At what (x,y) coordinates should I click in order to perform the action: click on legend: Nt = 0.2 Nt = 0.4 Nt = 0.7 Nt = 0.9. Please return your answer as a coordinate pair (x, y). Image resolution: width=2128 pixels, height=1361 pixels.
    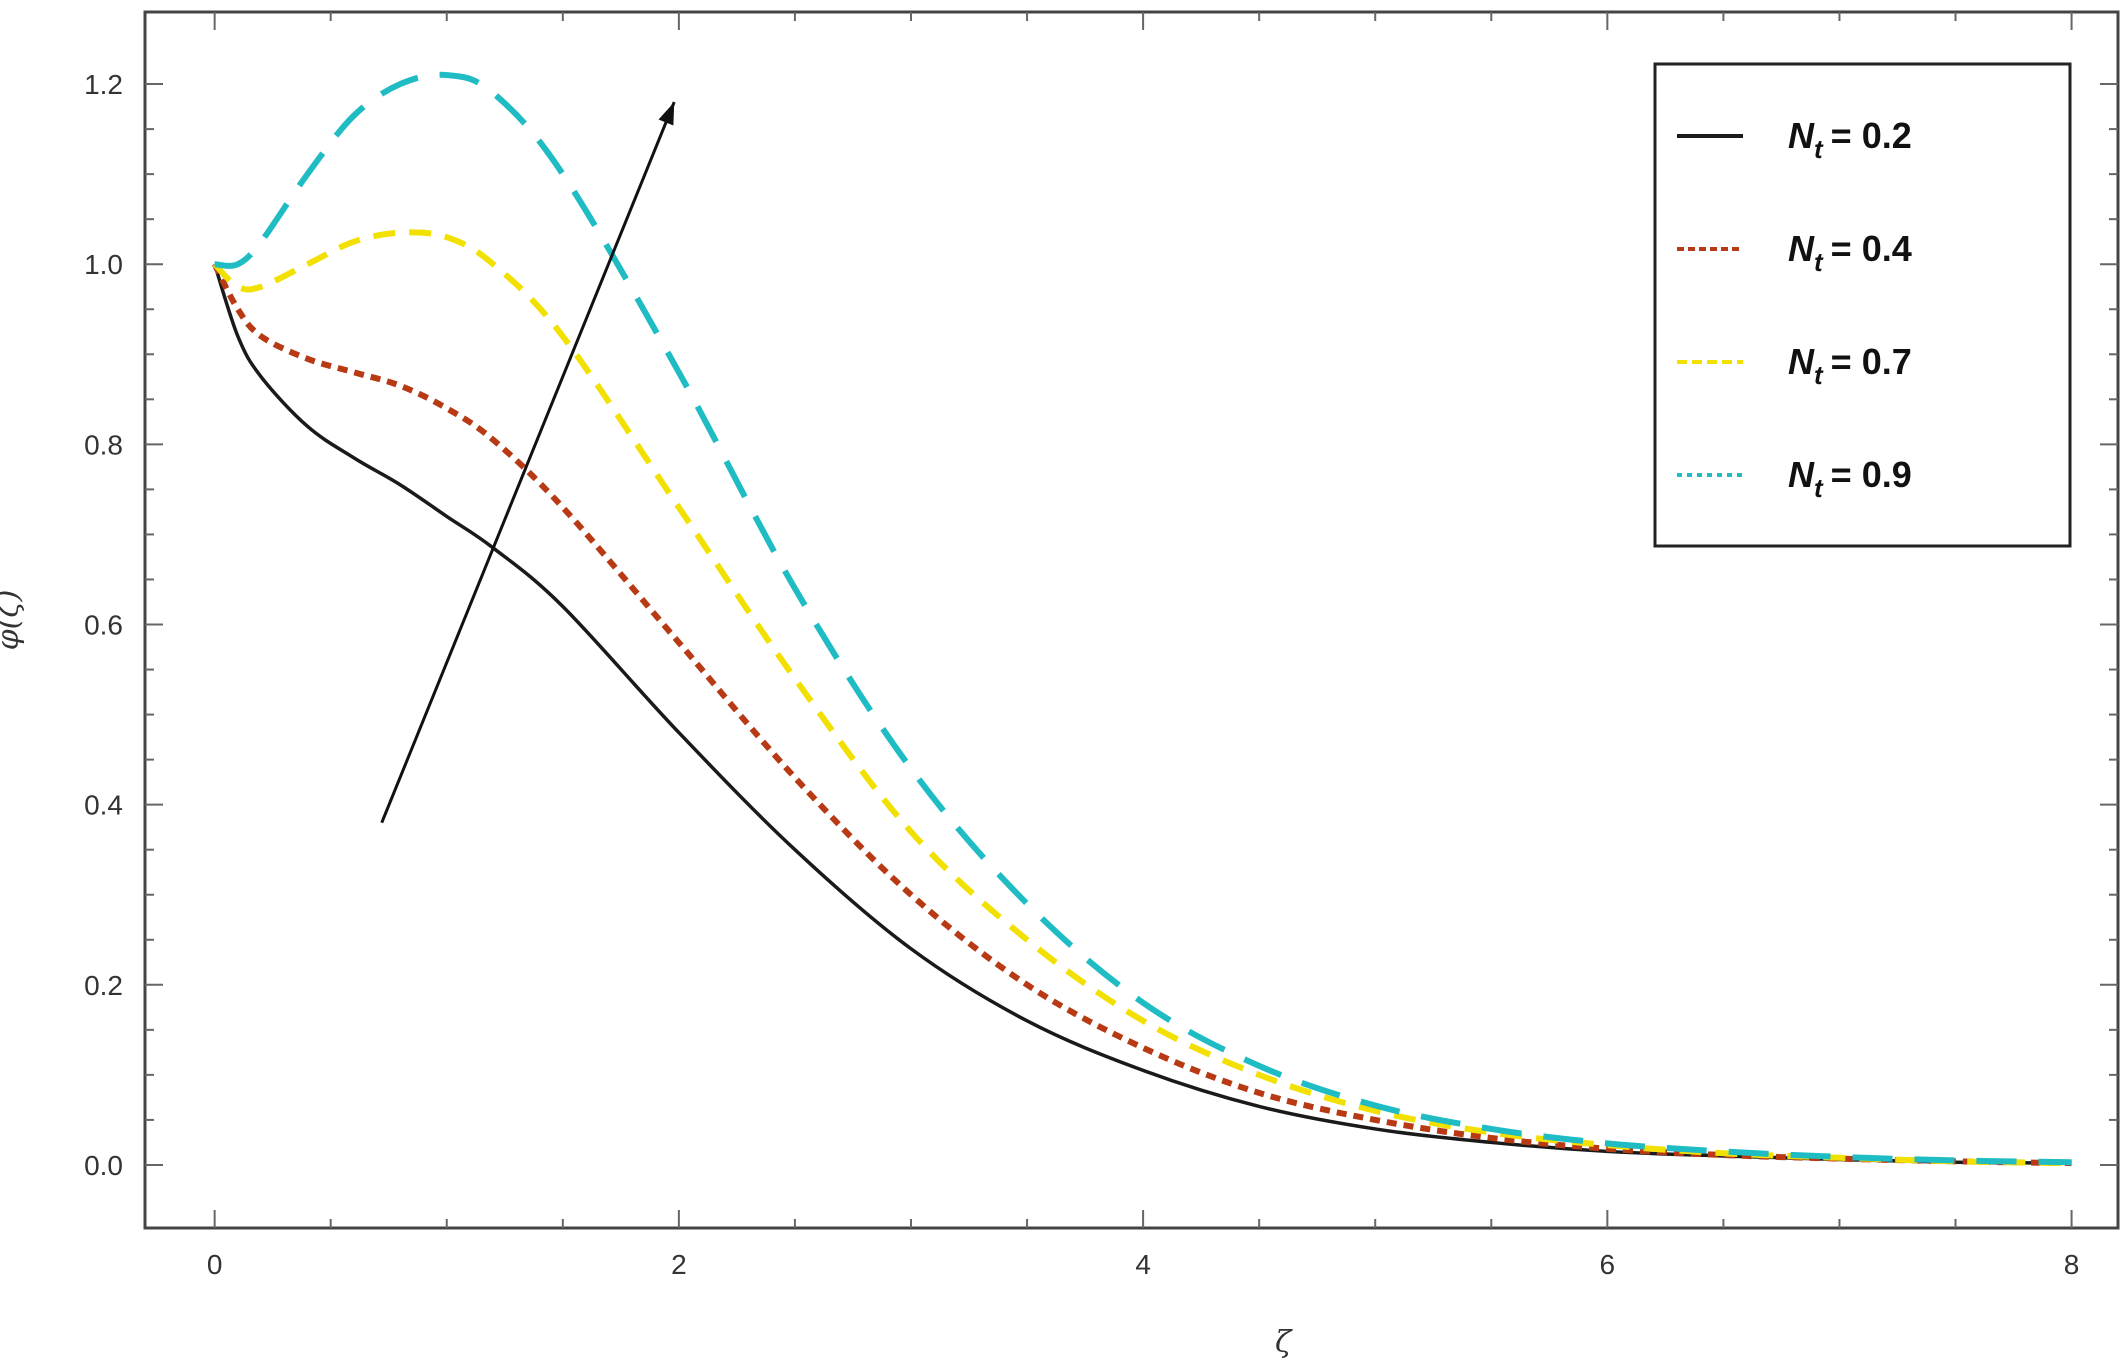
    Looking at the image, I should click on (1862, 305).